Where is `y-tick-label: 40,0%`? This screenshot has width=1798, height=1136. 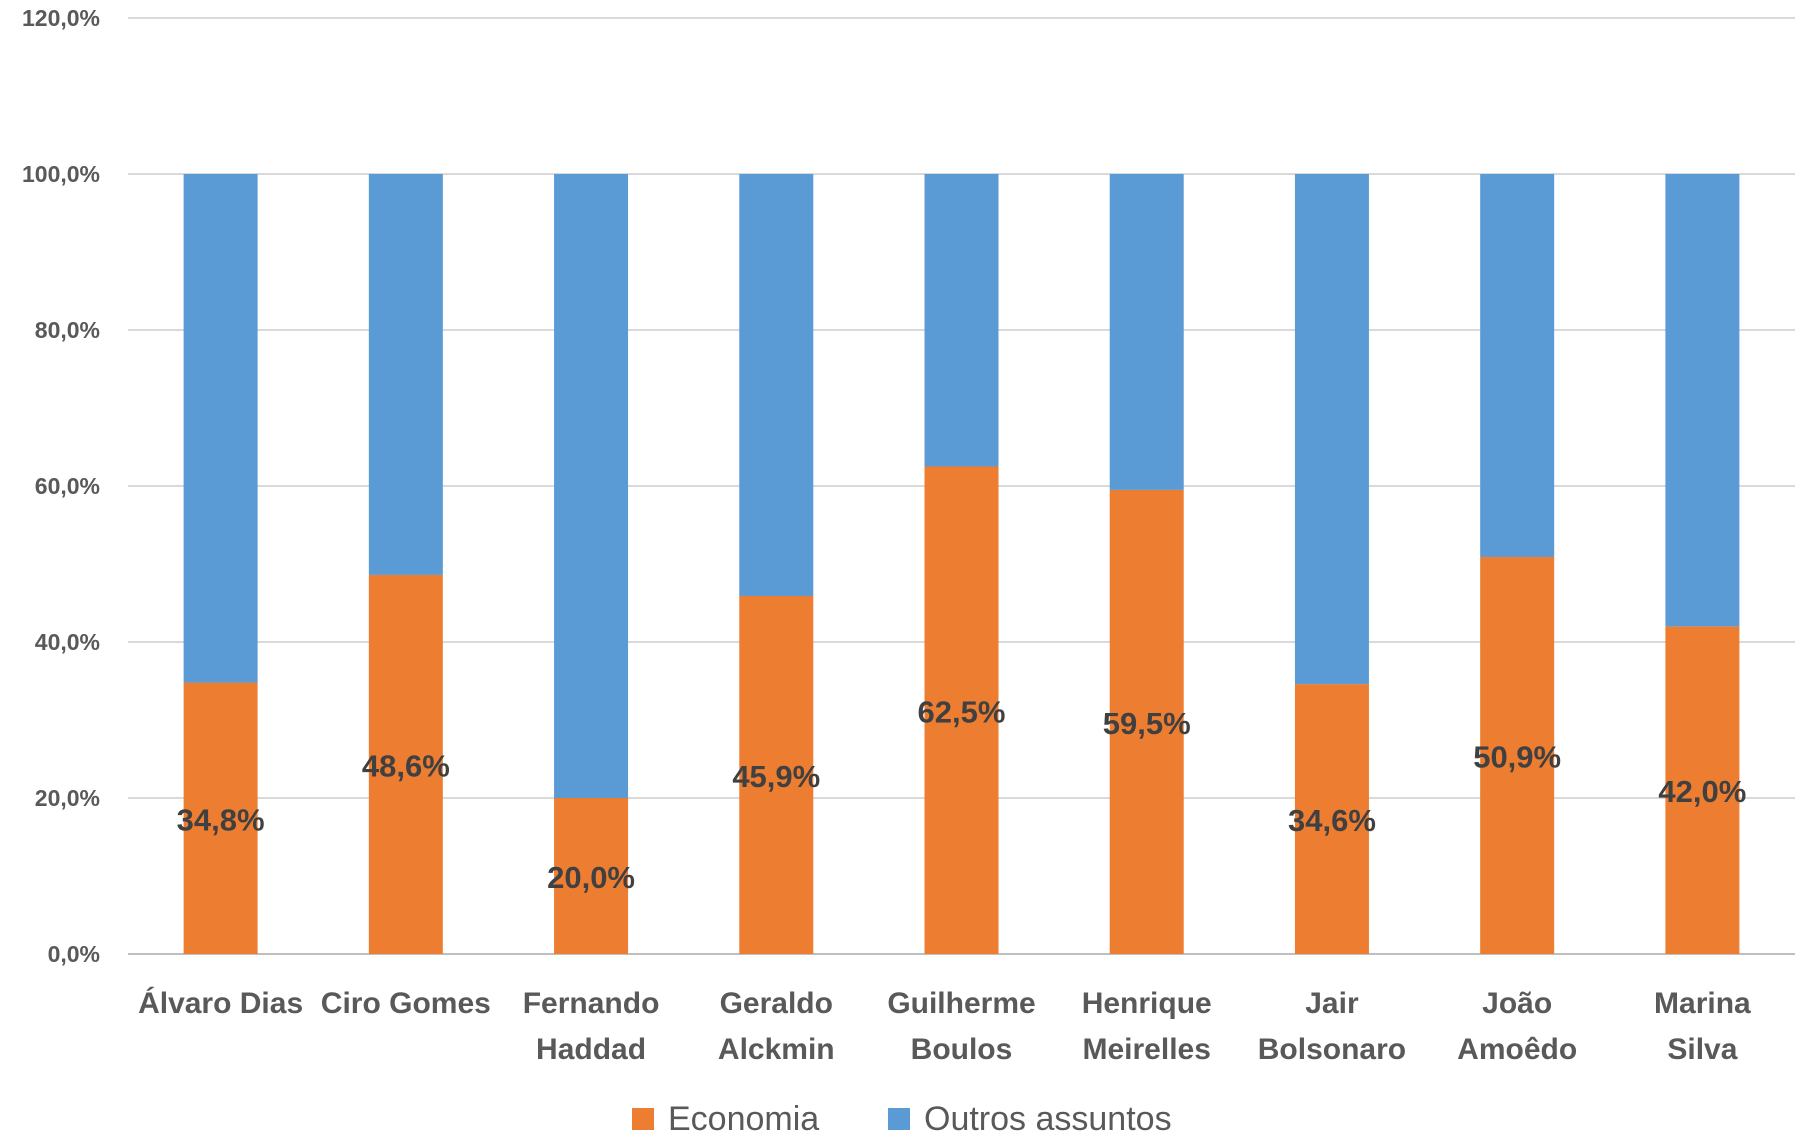
y-tick-label: 40,0% is located at coordinates (67, 642).